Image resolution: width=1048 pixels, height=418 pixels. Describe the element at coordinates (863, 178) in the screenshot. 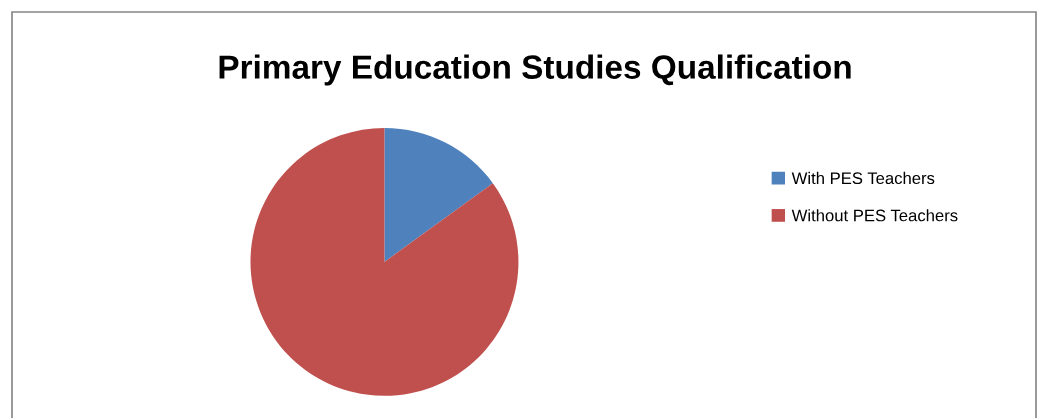

I see `legend-label: With PES Teachers` at that location.